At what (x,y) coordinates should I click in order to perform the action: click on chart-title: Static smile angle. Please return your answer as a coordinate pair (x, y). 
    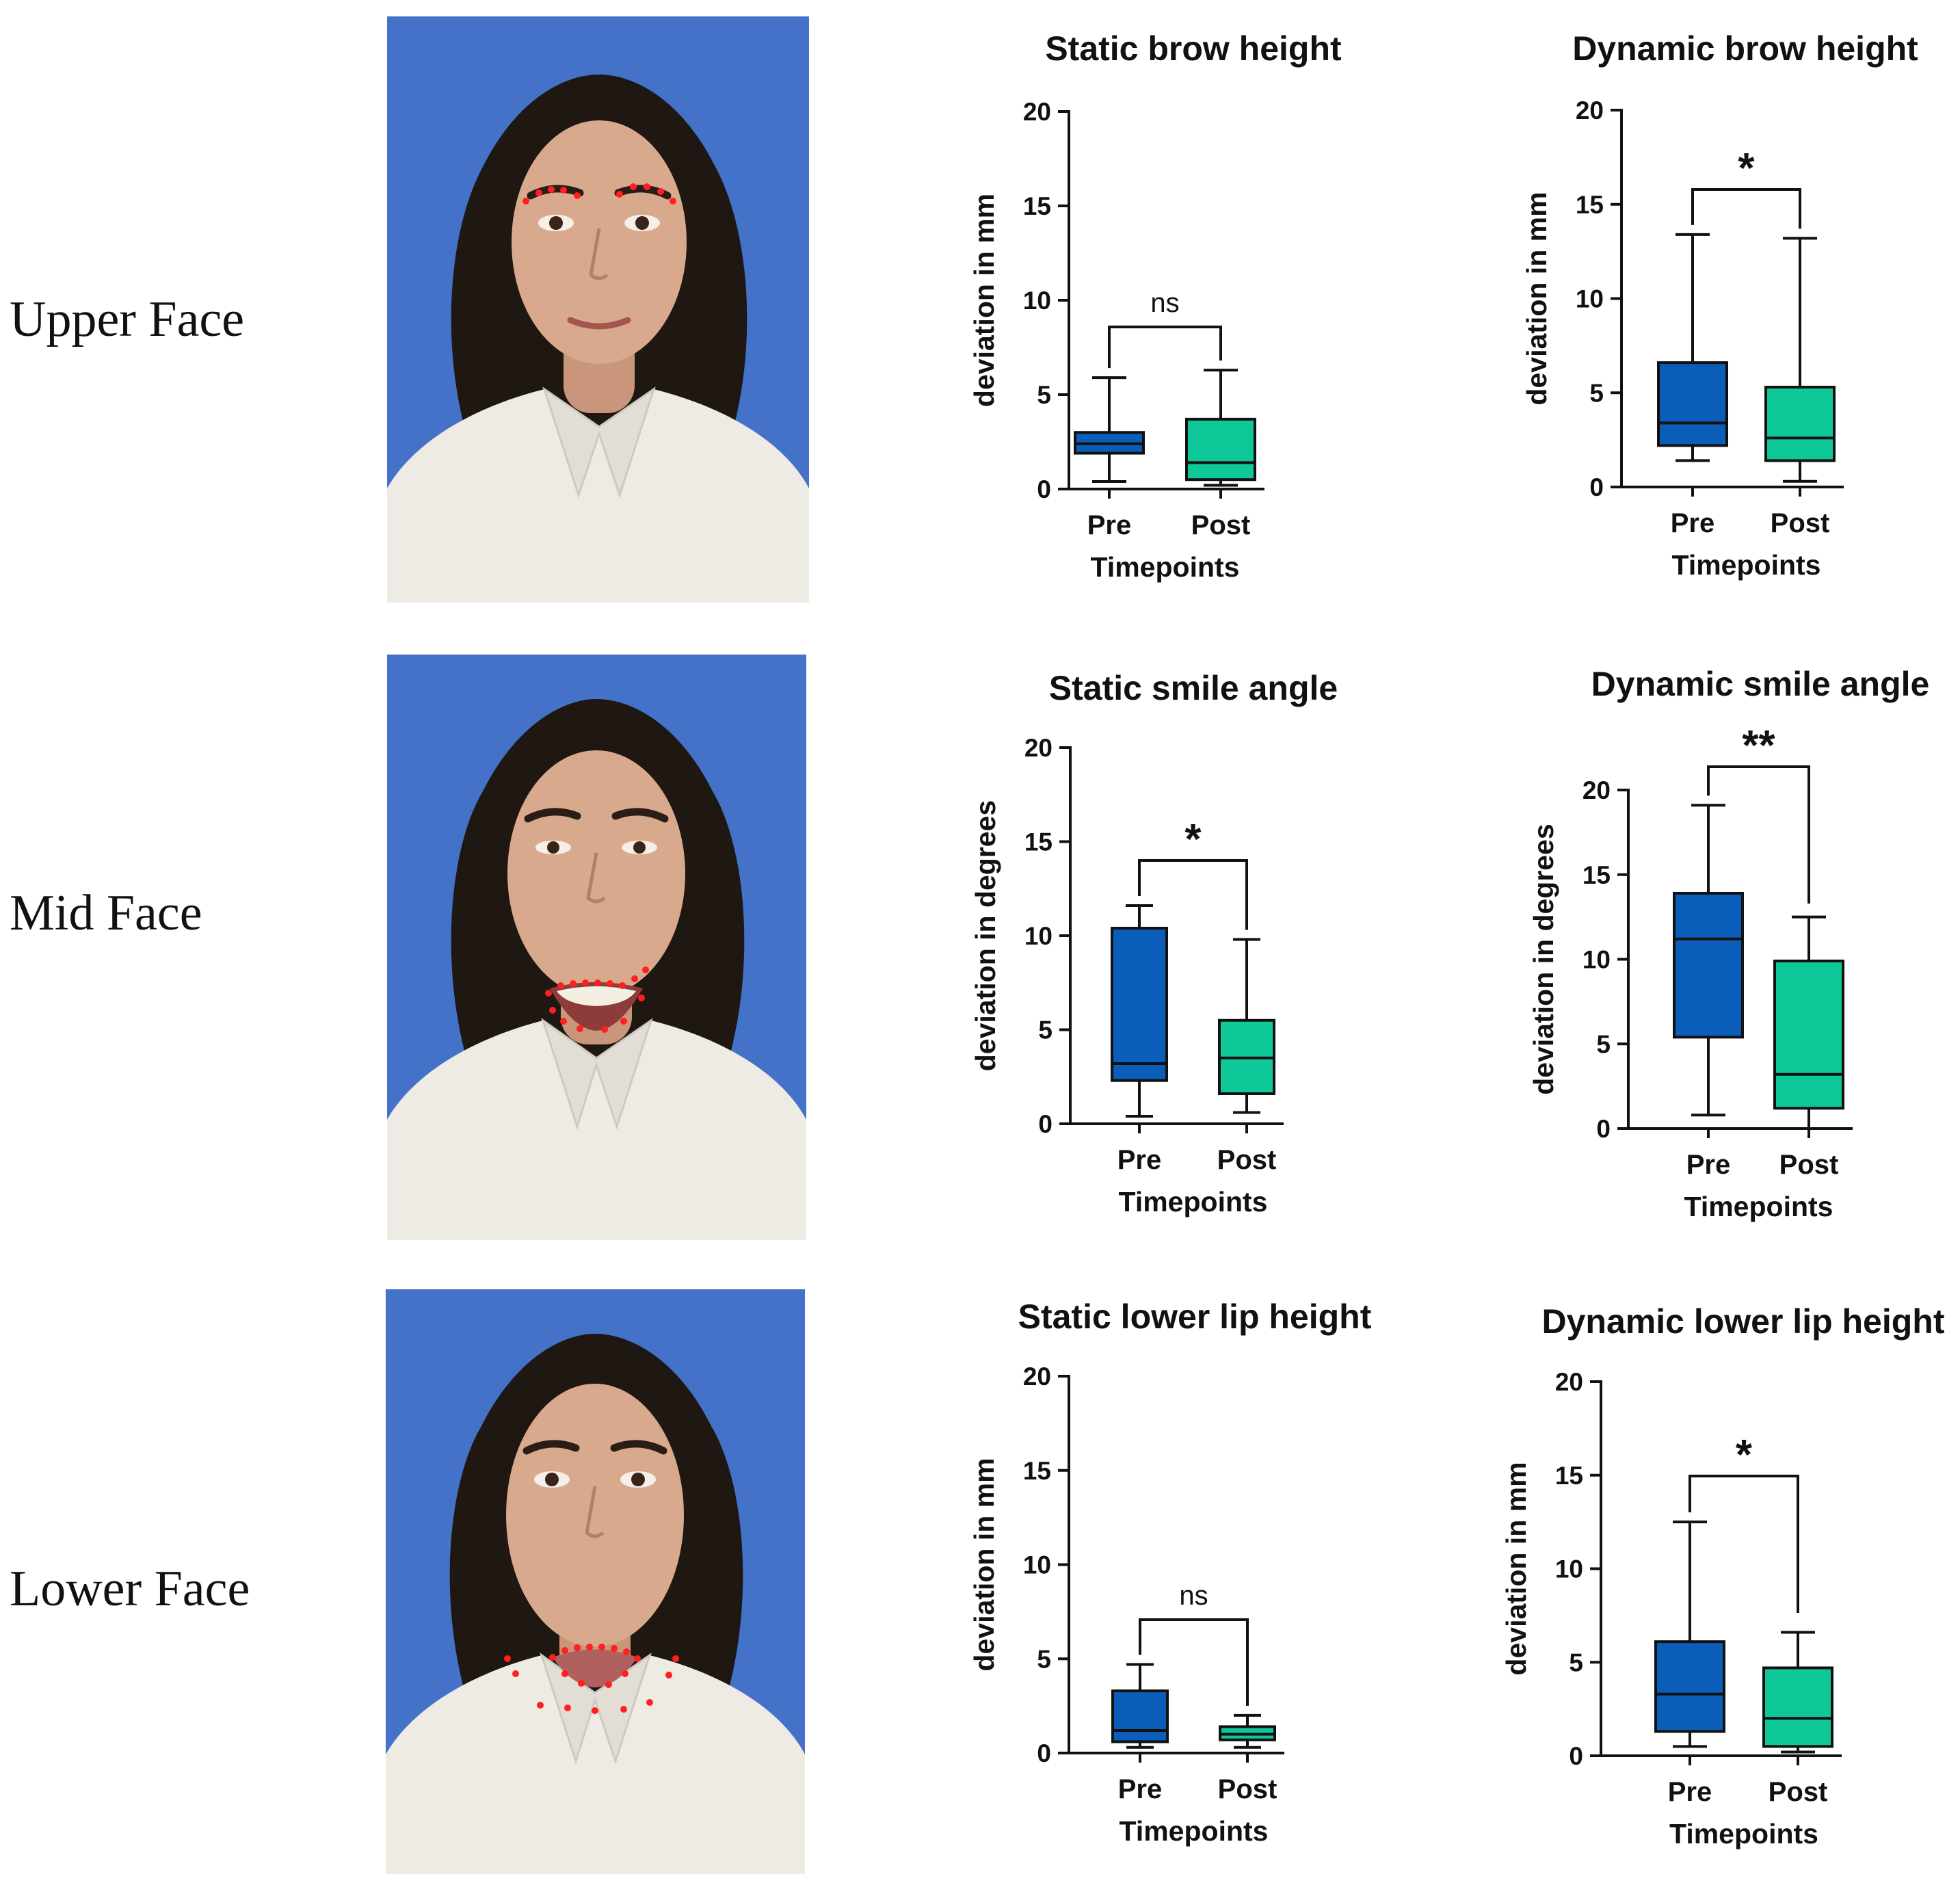
    Looking at the image, I should click on (1193, 688).